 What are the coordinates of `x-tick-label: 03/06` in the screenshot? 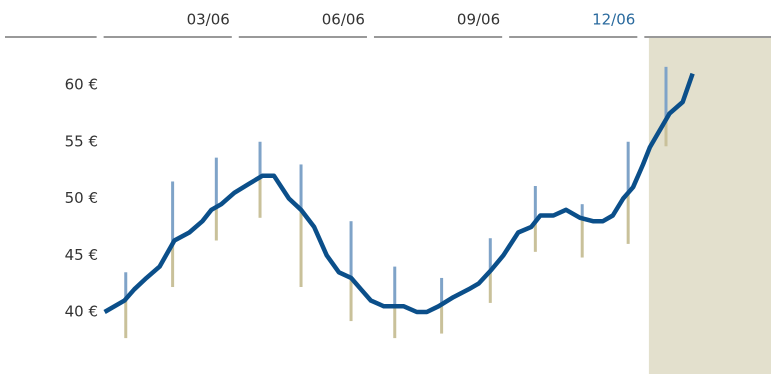 It's located at (208, 20).